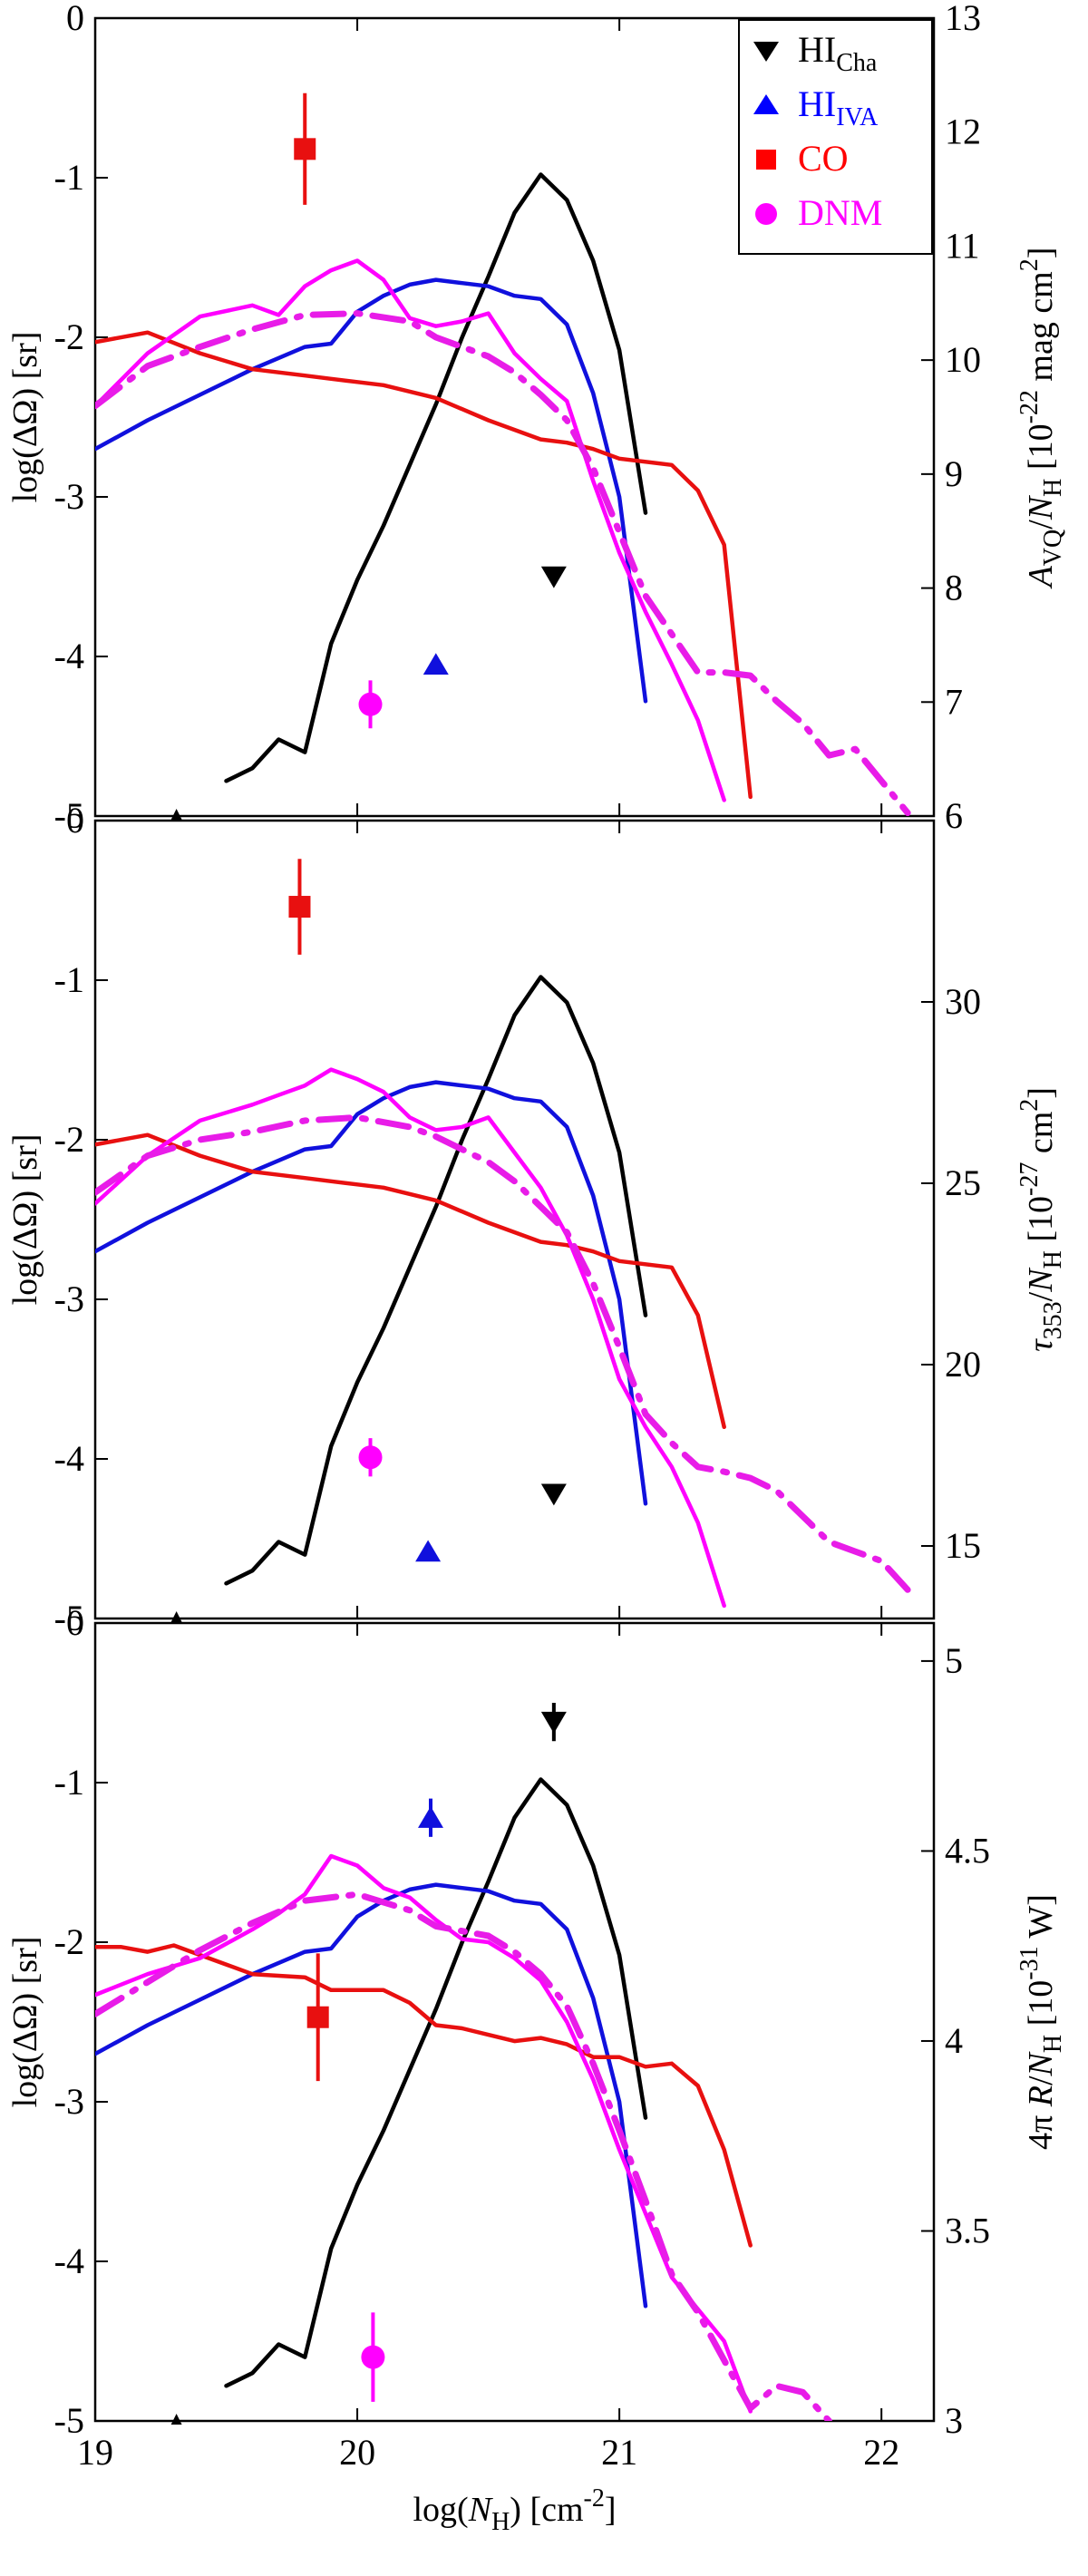 This screenshot has width=1088, height=2576. What do you see at coordinates (963, 1182) in the screenshot?
I see `right-tick-label: 25` at bounding box center [963, 1182].